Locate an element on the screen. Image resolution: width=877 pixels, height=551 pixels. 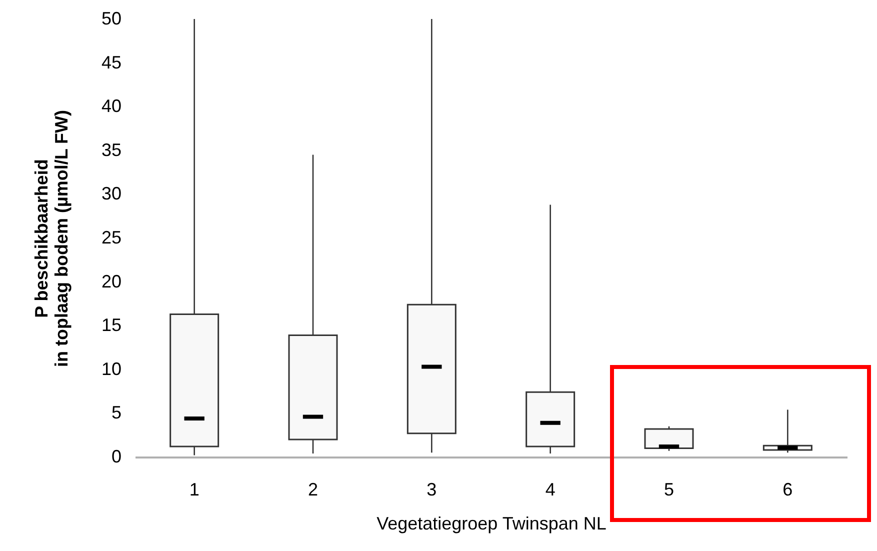
y-tick-label: 30 is located at coordinates (111, 194).